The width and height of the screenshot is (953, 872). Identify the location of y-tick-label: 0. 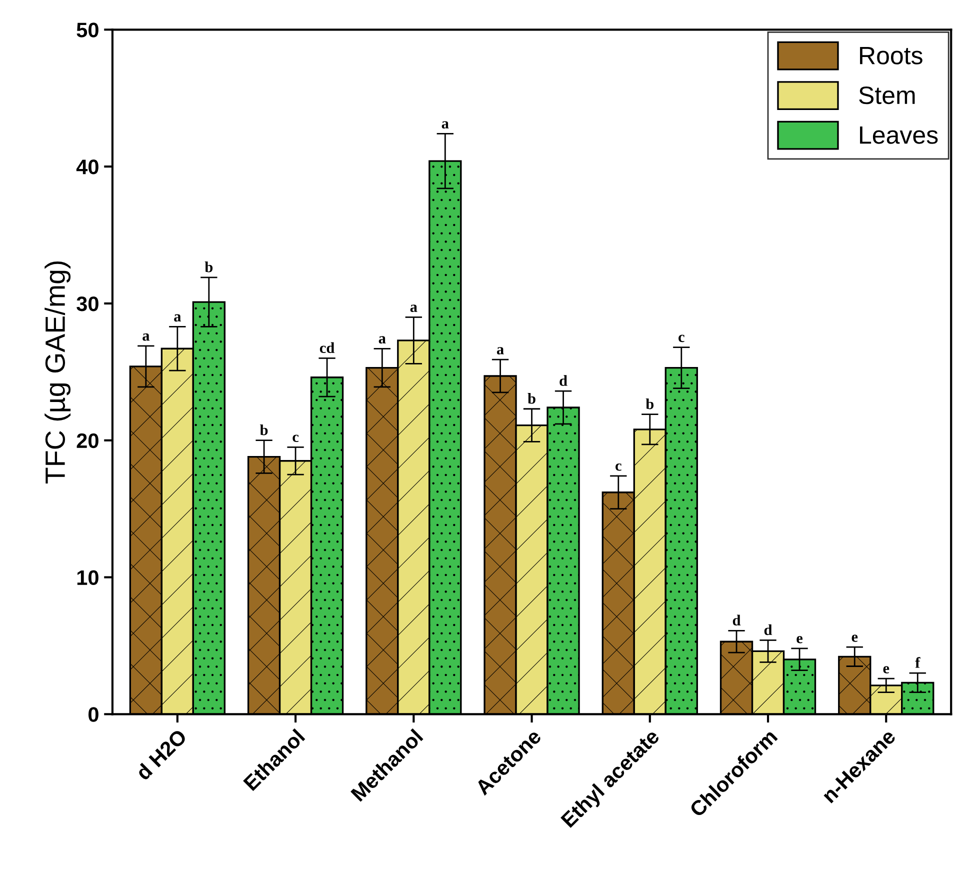
(93, 714).